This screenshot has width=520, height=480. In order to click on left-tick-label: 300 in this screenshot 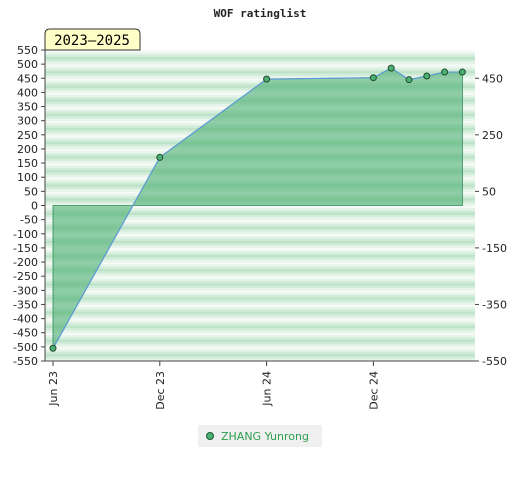, I will do `click(27, 121)`.